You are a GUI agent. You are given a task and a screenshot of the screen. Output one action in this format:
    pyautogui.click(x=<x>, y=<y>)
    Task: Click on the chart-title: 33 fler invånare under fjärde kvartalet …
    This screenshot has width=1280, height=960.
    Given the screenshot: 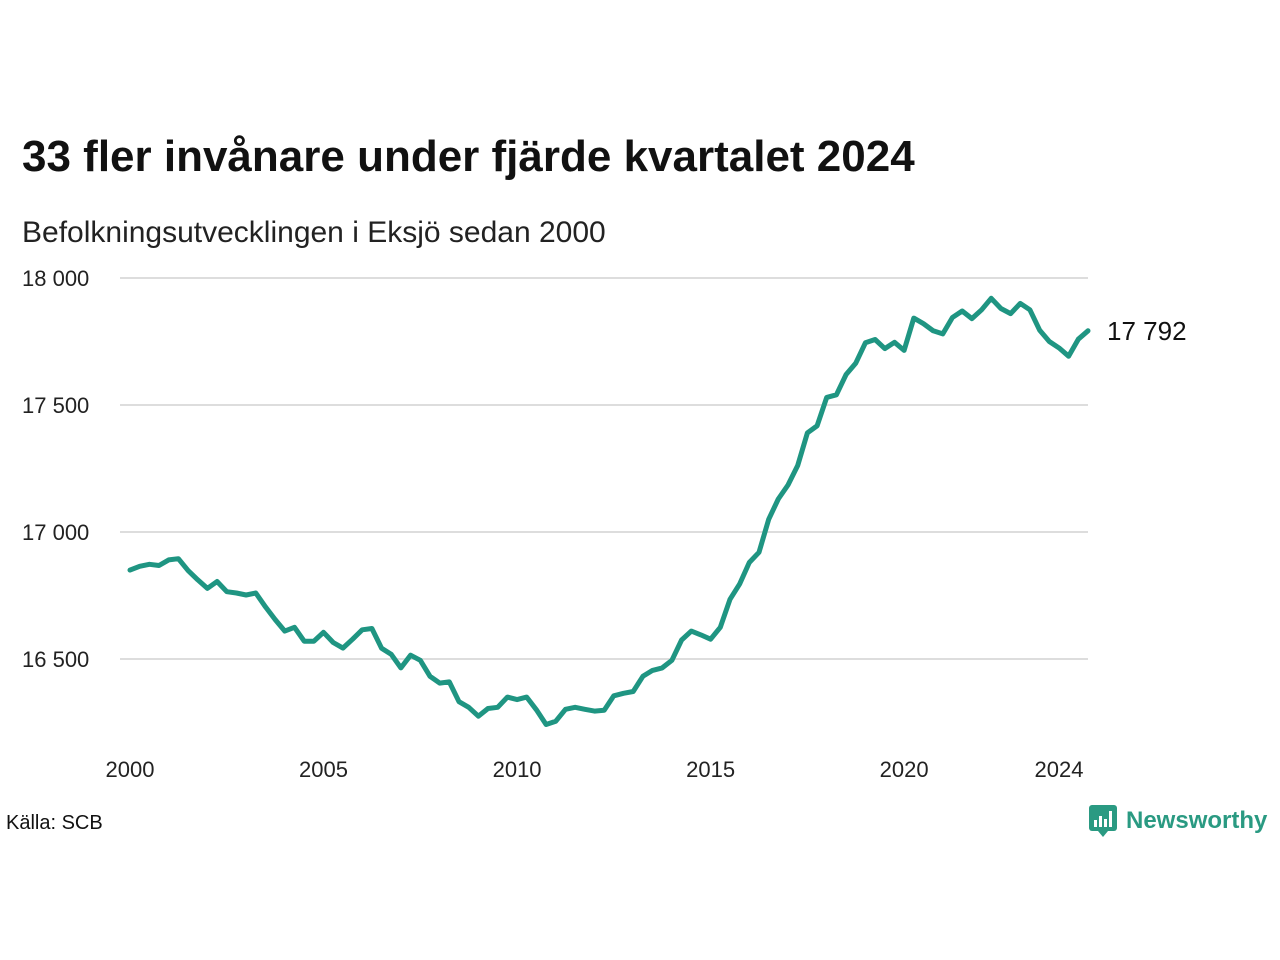 What is the action you would take?
    pyautogui.click(x=468, y=156)
    